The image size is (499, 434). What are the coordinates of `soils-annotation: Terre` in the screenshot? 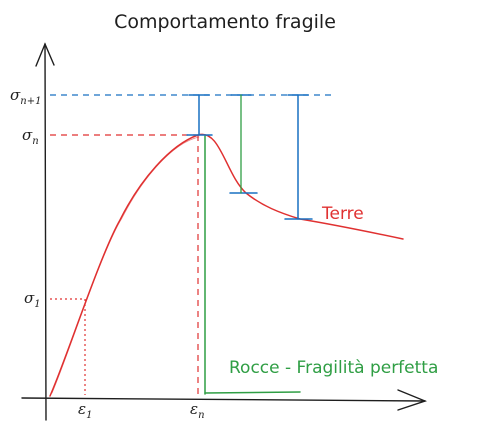 It's located at (342, 214).